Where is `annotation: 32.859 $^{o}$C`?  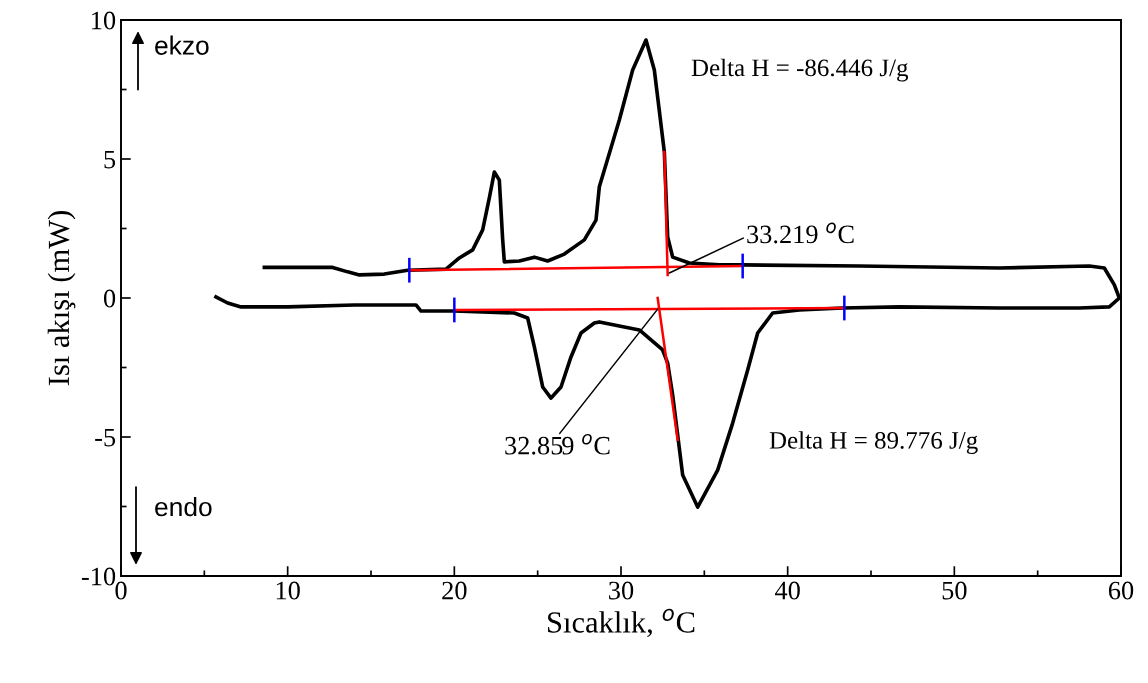 annotation: 32.859 $^{o}$C is located at coordinates (557, 444).